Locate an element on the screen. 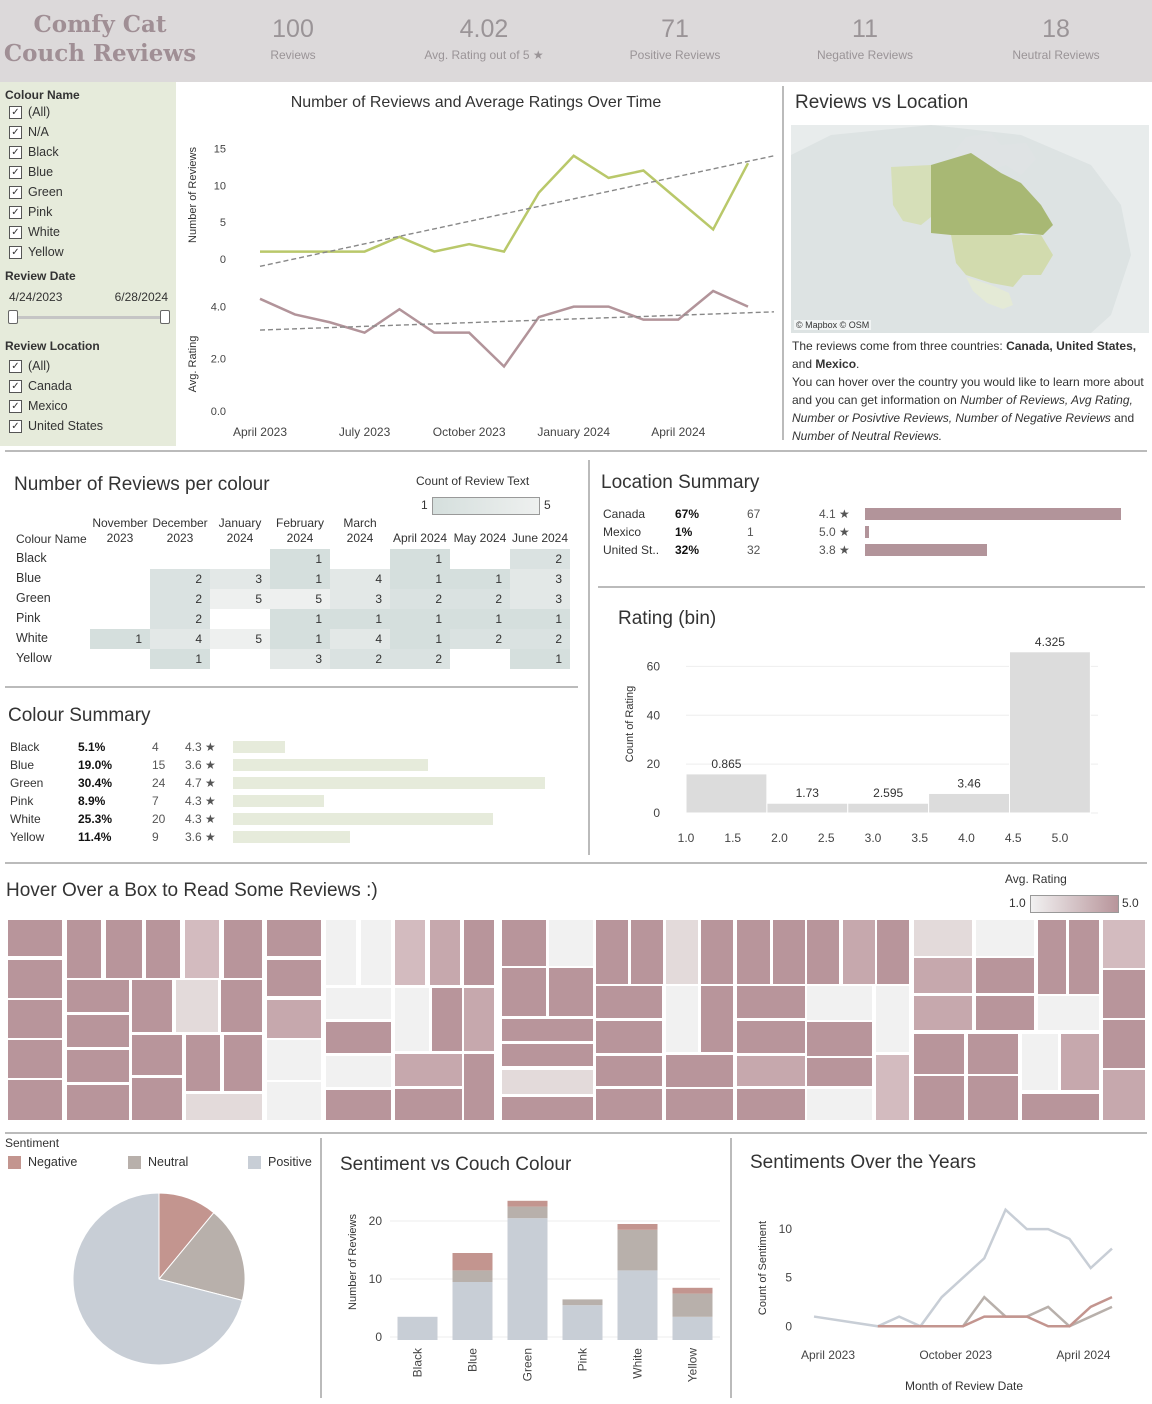  heatmap-cell: 5 is located at coordinates (240, 599).